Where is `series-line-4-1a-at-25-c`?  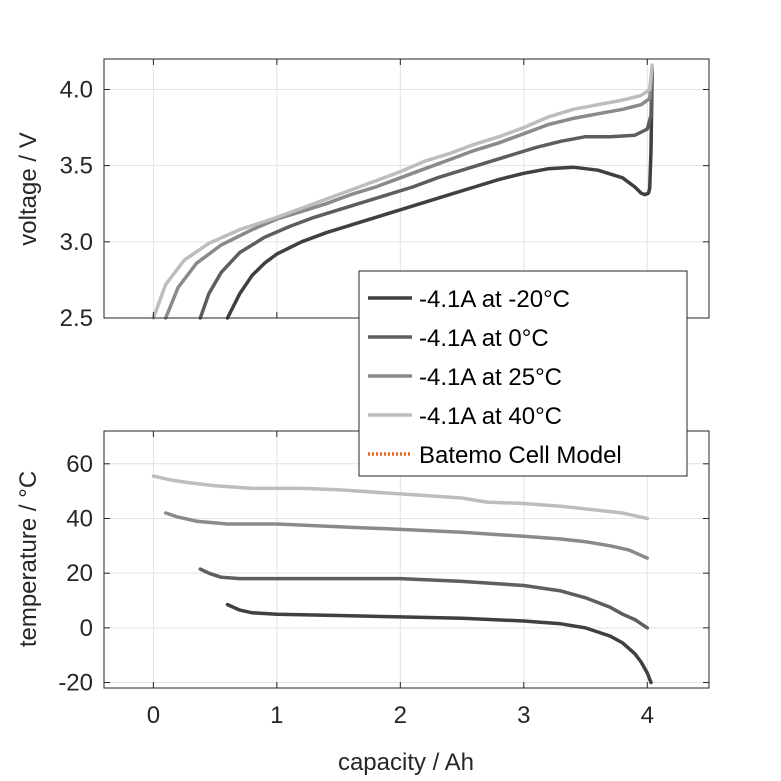 series-line-4-1a-at-25-c is located at coordinates (406, 535).